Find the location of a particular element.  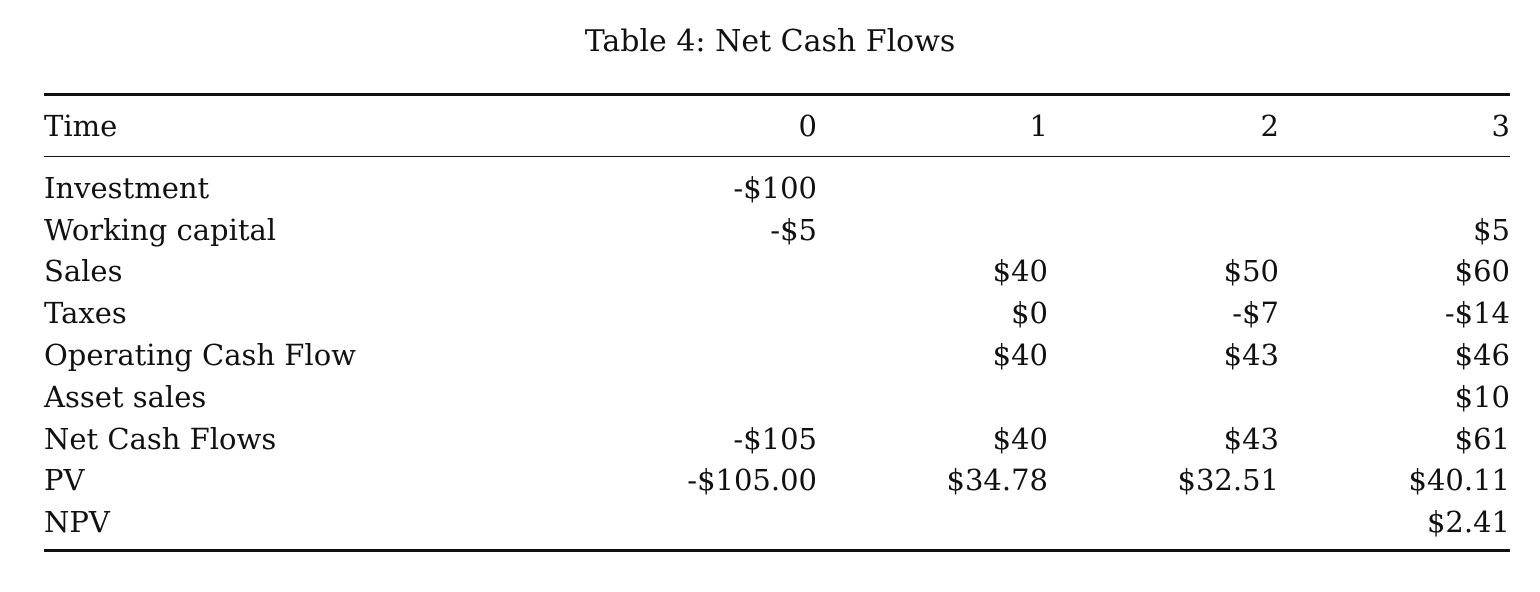

table-cell: $40.11 is located at coordinates (1459, 480).